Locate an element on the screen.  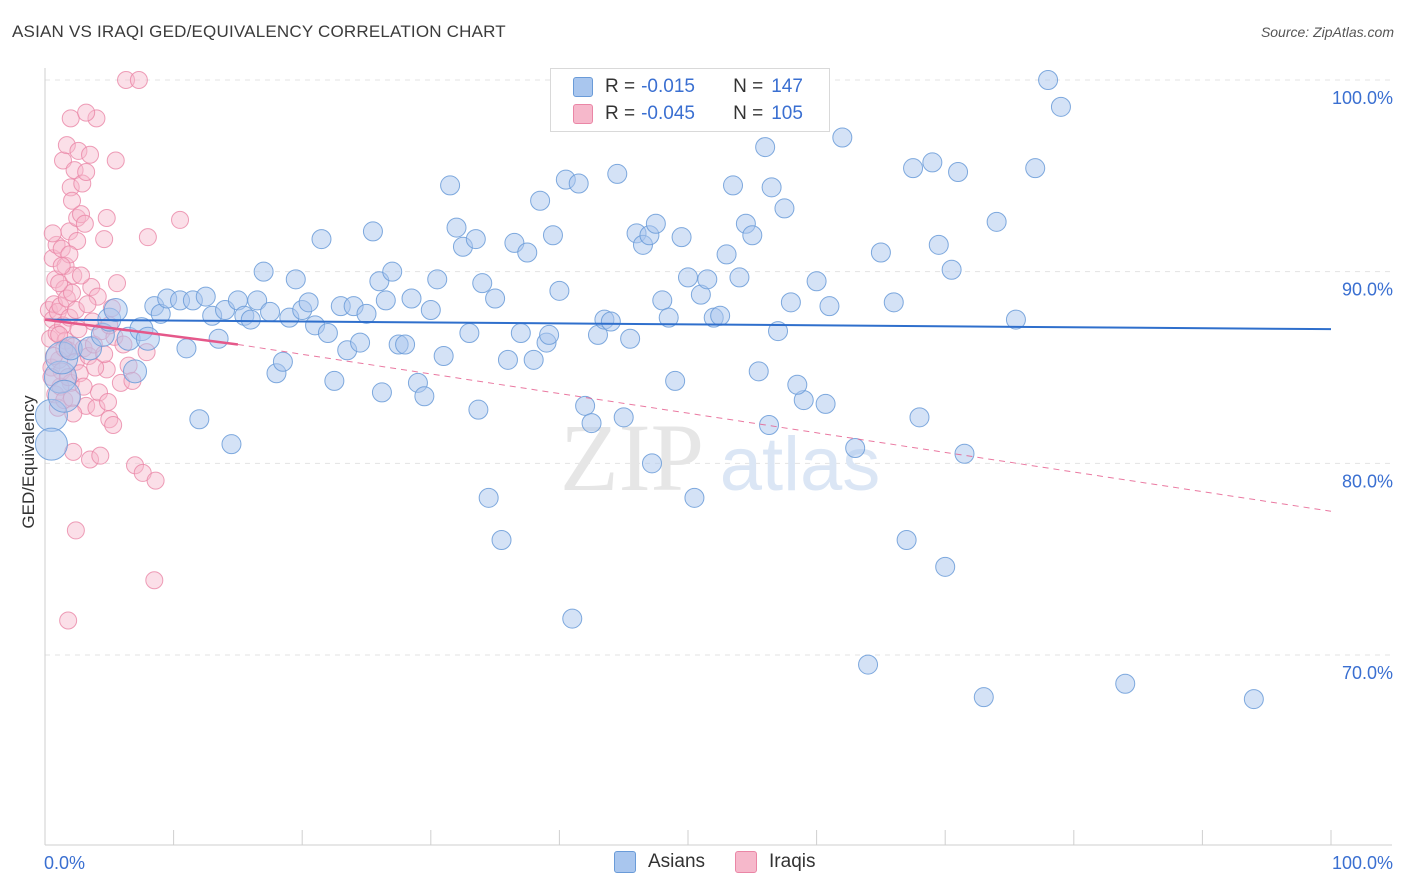
n-label: N = is located at coordinates (748, 113).